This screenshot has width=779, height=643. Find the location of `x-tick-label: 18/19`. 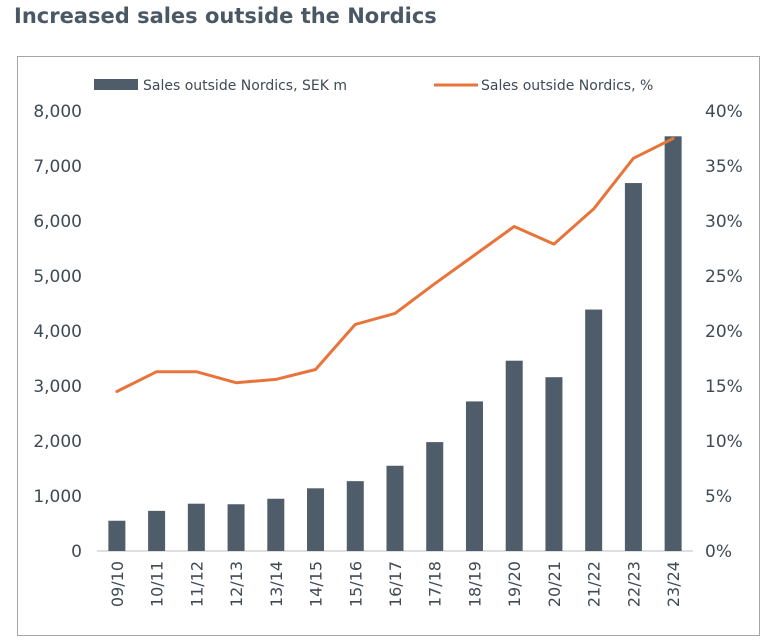

x-tick-label: 18/19 is located at coordinates (474, 584).